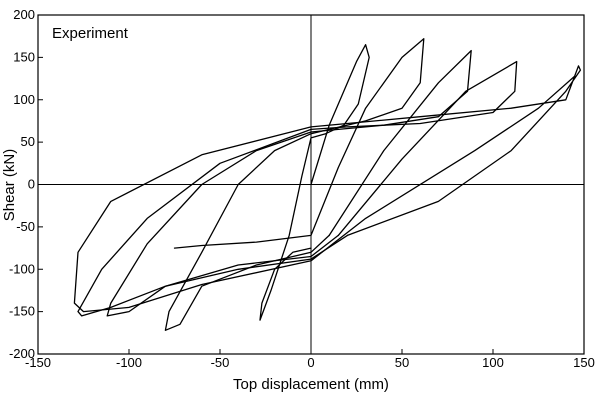  I want to click on x-tick-label: -150, so click(38, 362).